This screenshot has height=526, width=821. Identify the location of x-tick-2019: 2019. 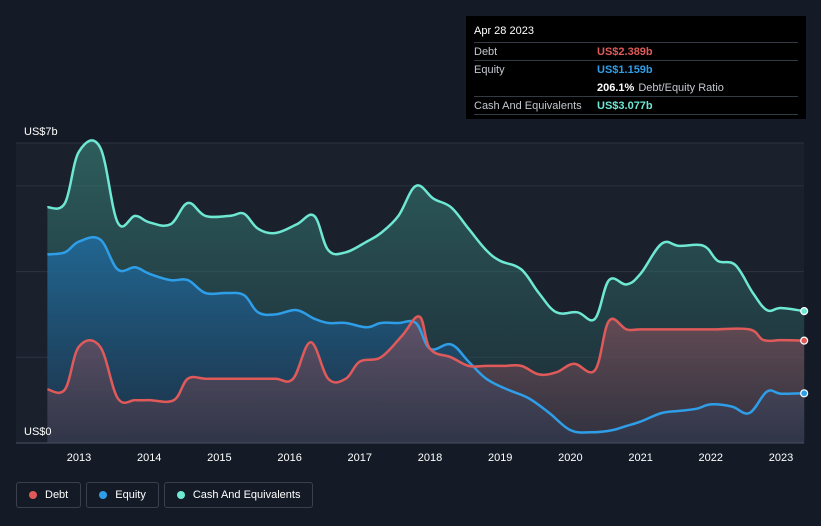
(500, 458).